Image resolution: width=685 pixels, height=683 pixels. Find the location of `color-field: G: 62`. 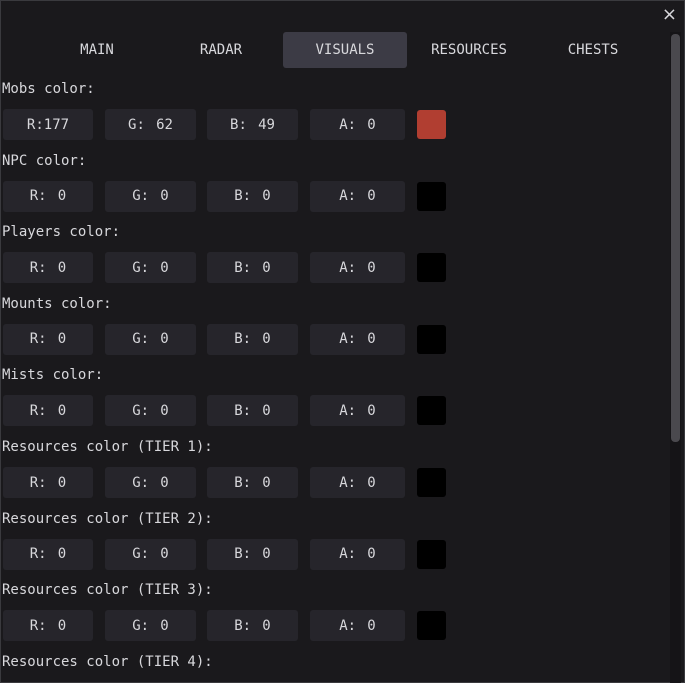

color-field: G: 62 is located at coordinates (150, 124).